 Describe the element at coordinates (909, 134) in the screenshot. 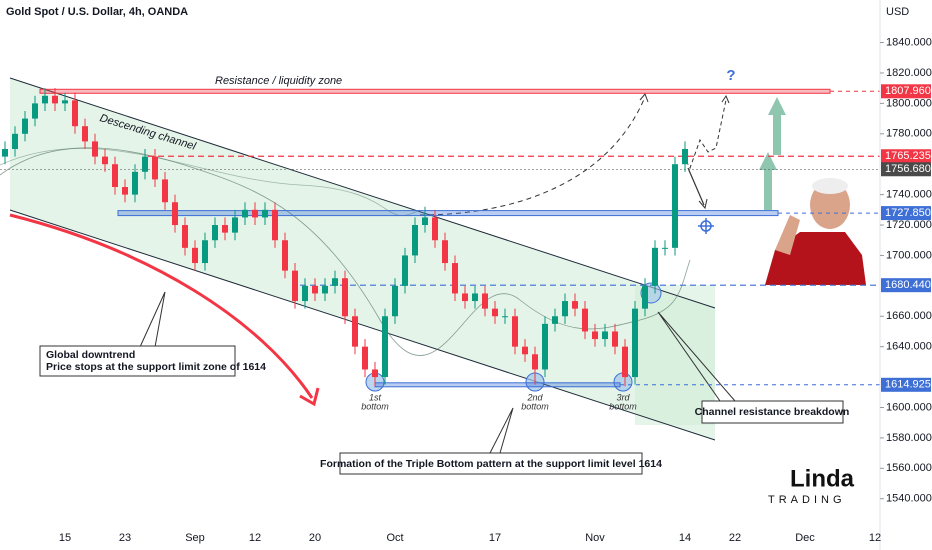

I see `y-tick-label: 1780.000` at that location.